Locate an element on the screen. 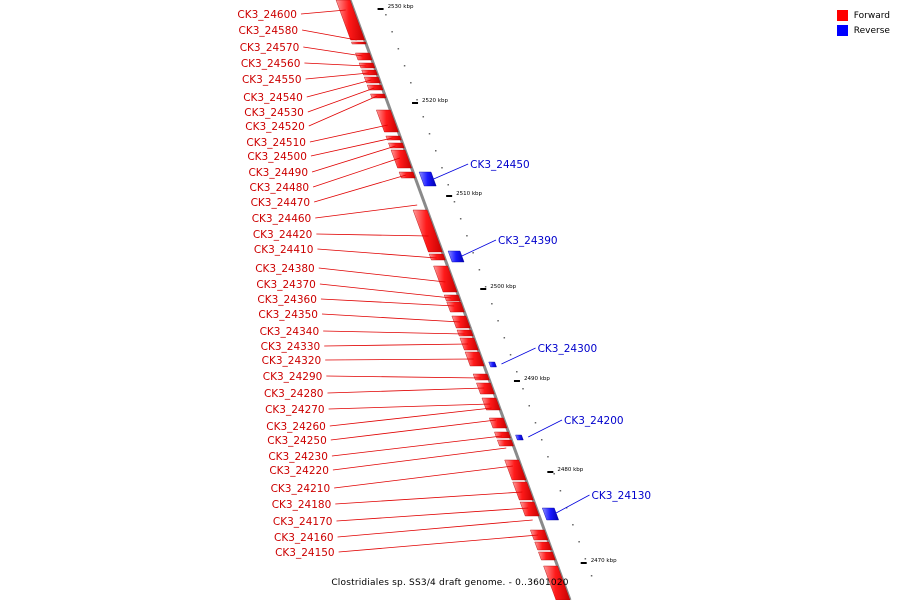 Image resolution: width=900 pixels, height=600 pixels. legend-forward-label: Forward is located at coordinates (871, 15).